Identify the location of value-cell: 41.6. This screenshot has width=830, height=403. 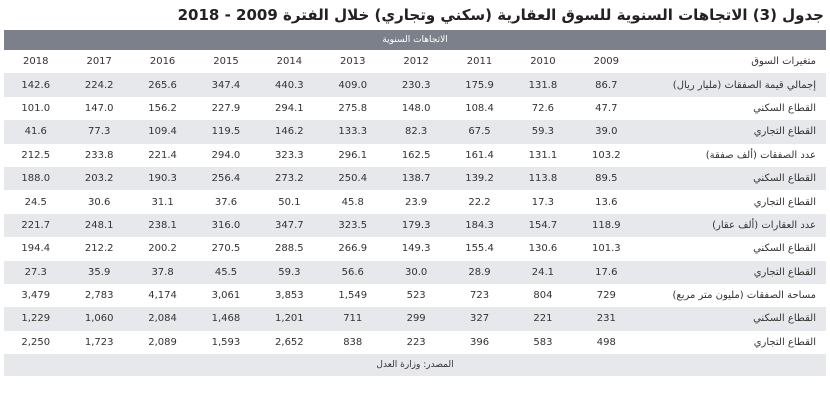
(36, 132).